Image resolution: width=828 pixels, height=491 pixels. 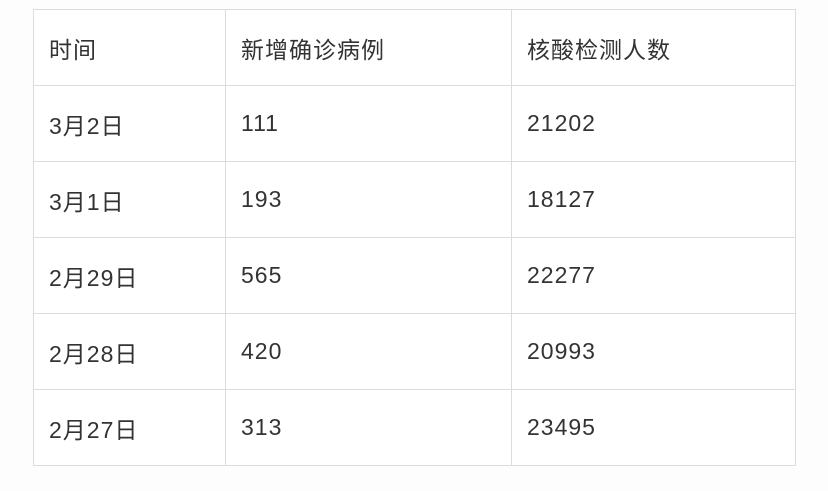 What do you see at coordinates (368, 123) in the screenshot?
I see `cell-new-cases: 111` at bounding box center [368, 123].